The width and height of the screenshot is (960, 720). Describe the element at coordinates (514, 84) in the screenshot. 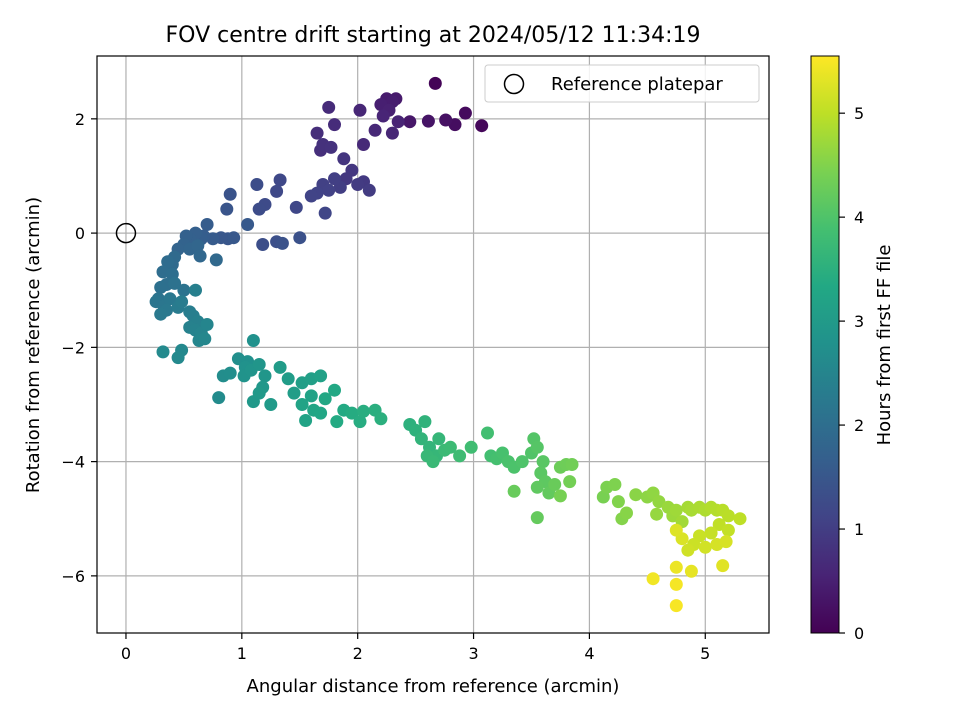

I see `legend-marker-open-circle` at that location.